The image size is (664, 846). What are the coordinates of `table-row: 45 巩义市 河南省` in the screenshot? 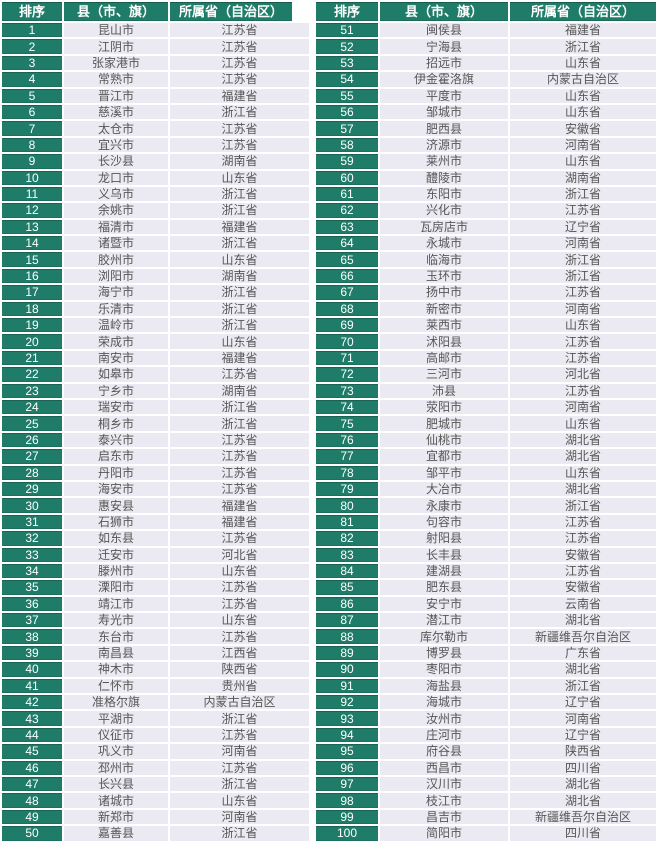 It's located at (155, 751).